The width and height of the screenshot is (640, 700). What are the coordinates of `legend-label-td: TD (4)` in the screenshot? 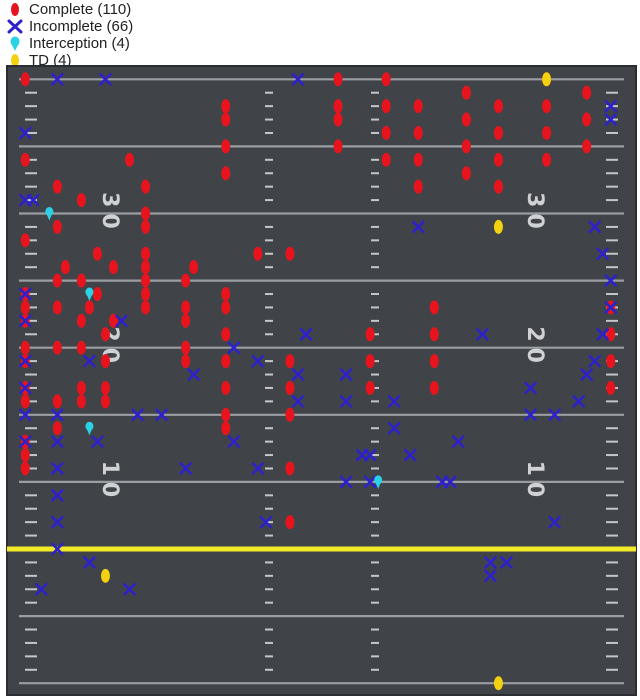 It's located at (50, 60).